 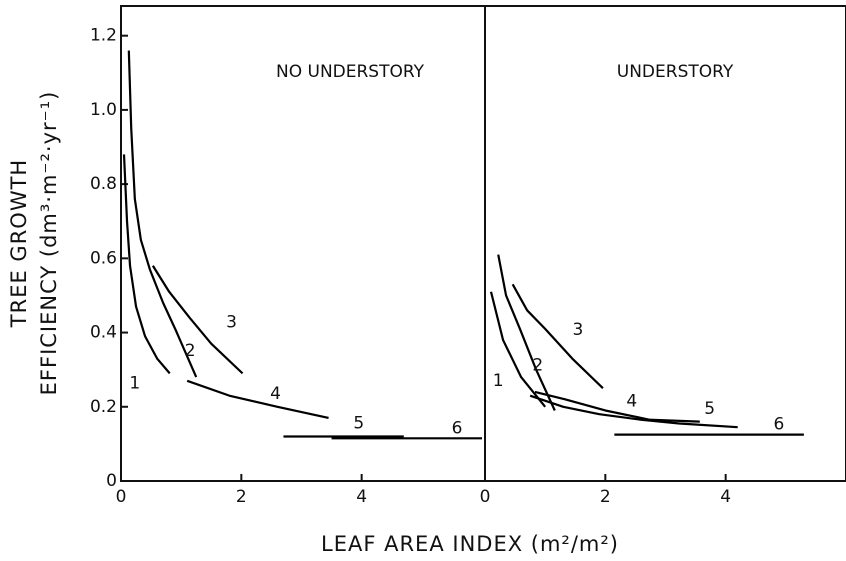 What do you see at coordinates (19, 243) in the screenshot?
I see `y-axis-label: TREE GROWTH` at bounding box center [19, 243].